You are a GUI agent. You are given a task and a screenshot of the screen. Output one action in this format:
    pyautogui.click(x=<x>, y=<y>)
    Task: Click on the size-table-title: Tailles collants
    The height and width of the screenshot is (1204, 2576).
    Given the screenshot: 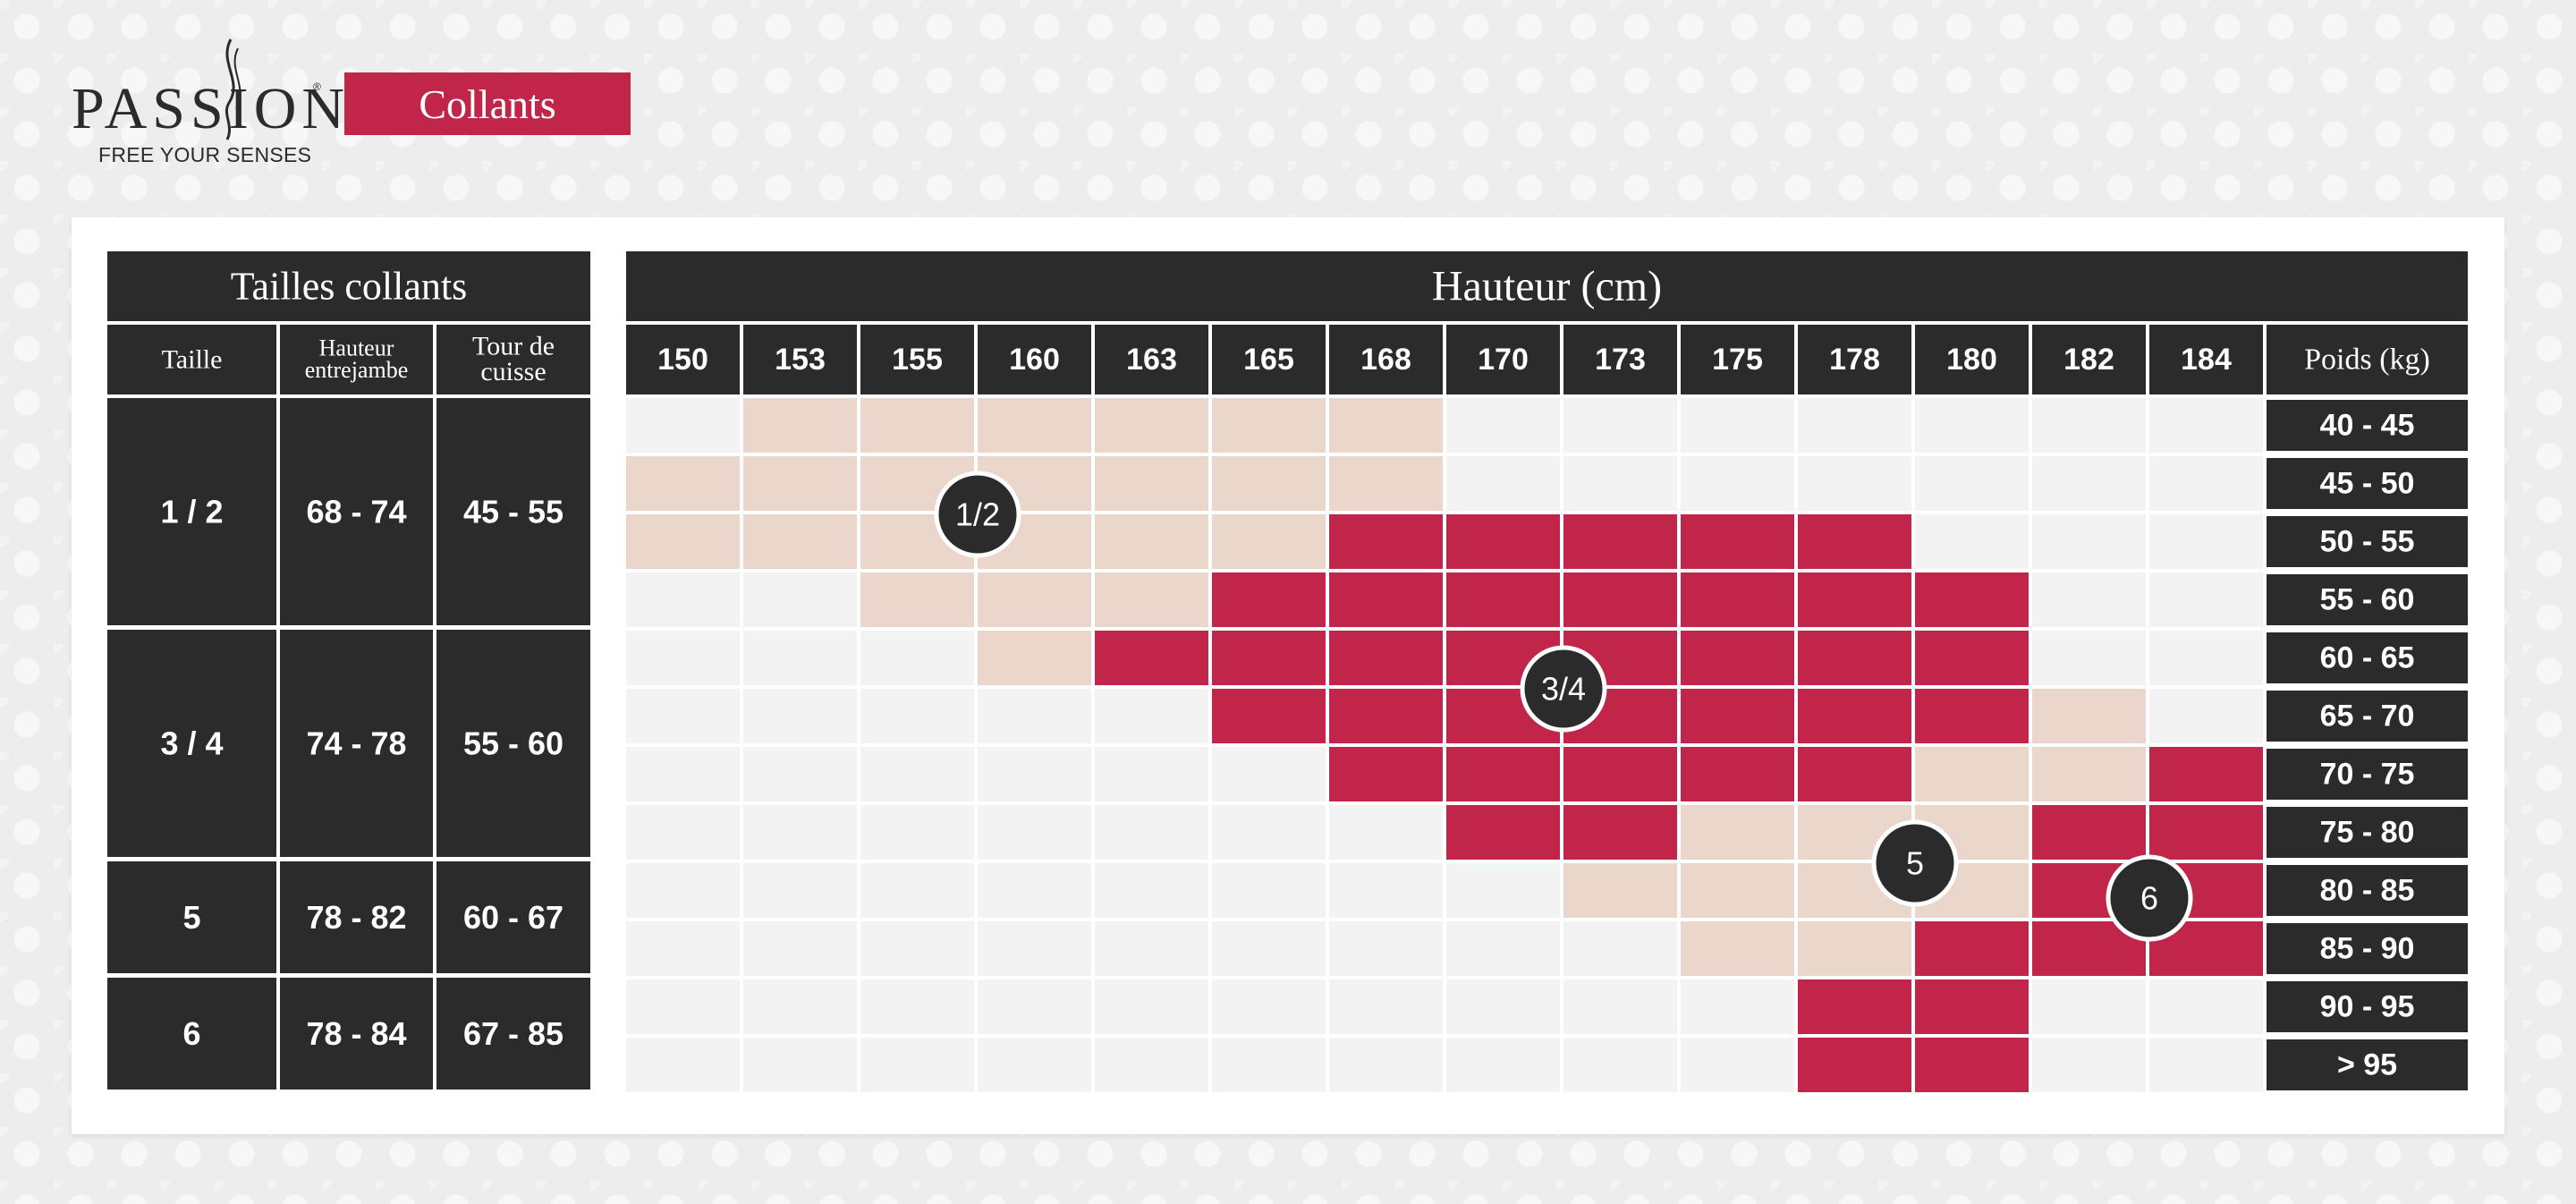 What is the action you would take?
    pyautogui.click(x=349, y=287)
    